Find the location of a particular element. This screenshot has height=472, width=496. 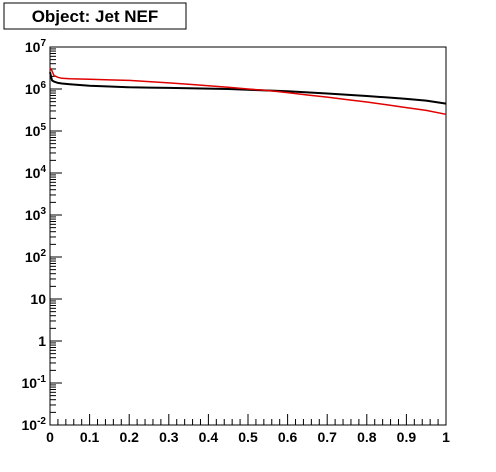

x-axis: 0 0.1 0.2 0.3 0.4 0.5 0.6 0.7 0.8 0.9 1 is located at coordinates (248, 429).